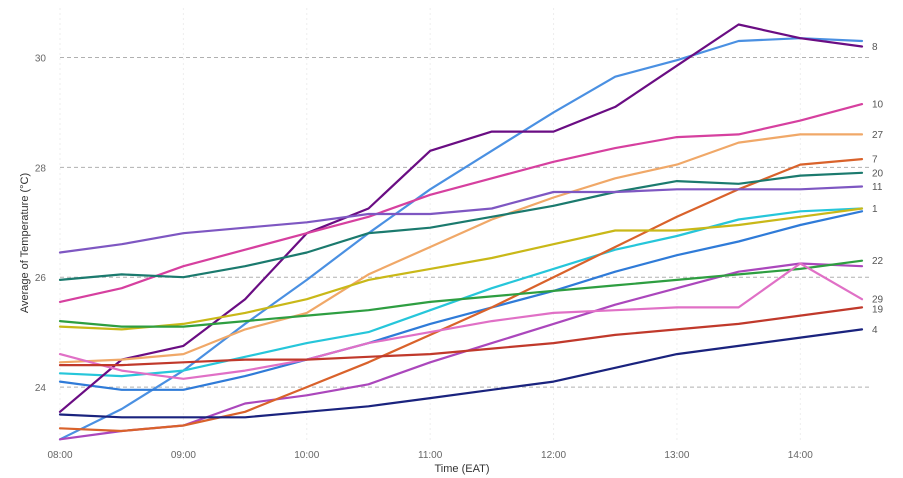 This screenshot has width=903, height=478. I want to click on x-tick-label: 13:00, so click(676, 455).